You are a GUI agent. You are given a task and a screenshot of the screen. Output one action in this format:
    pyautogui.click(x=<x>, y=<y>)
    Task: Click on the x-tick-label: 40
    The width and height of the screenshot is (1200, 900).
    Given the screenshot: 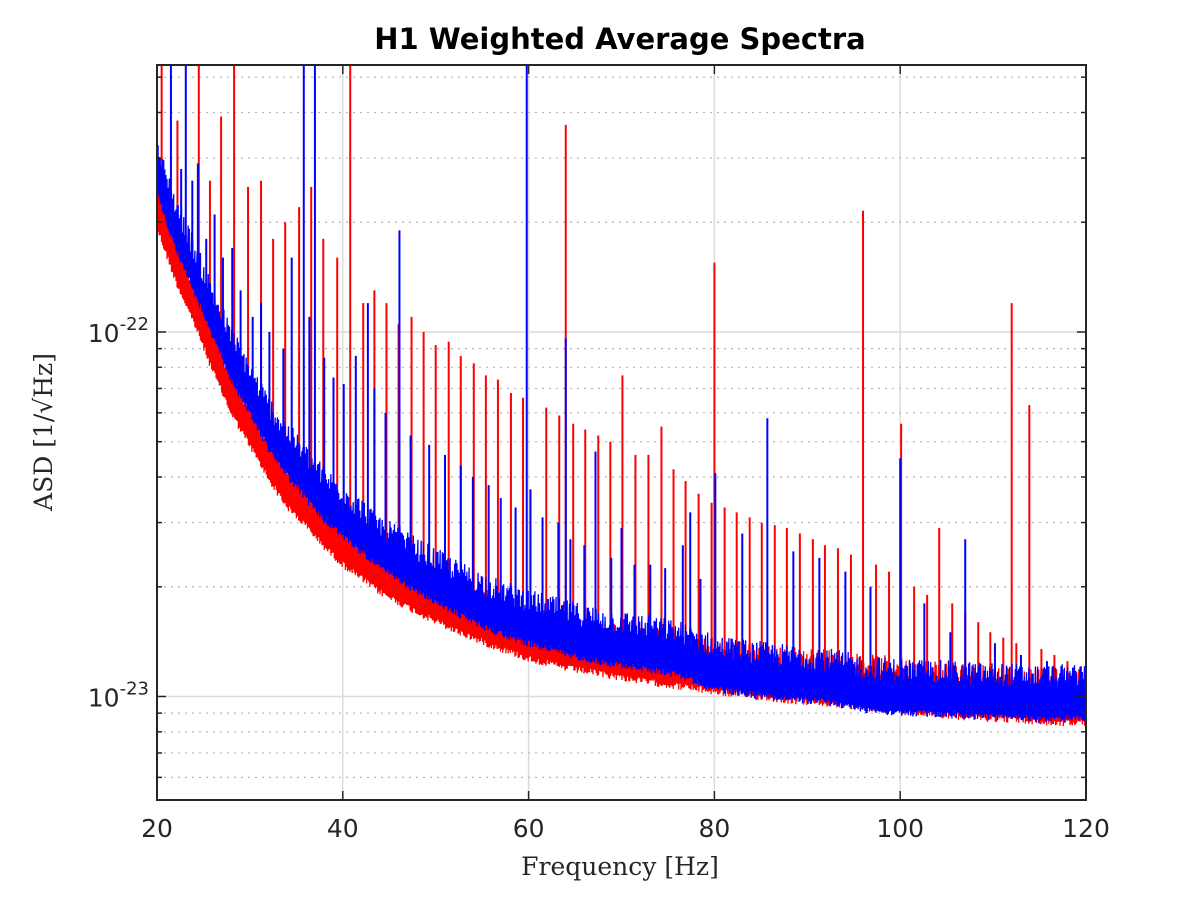 What is the action you would take?
    pyautogui.click(x=343, y=828)
    